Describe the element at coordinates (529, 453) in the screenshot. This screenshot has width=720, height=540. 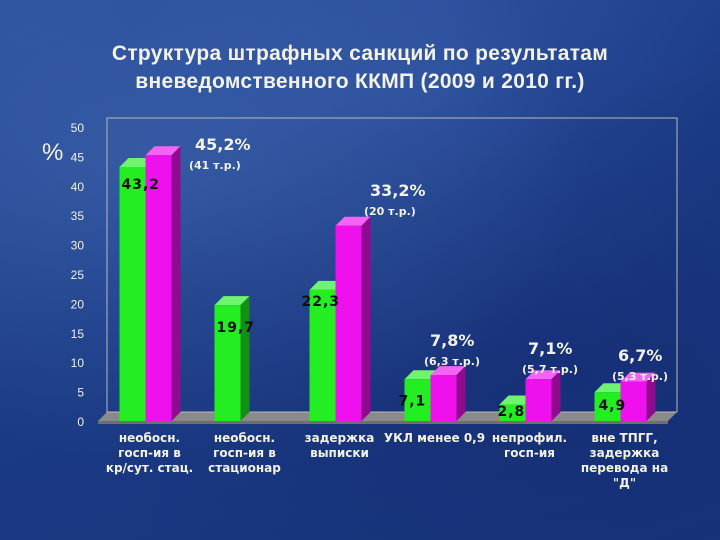
I see `x-tick-label-line: госп-ия` at that location.